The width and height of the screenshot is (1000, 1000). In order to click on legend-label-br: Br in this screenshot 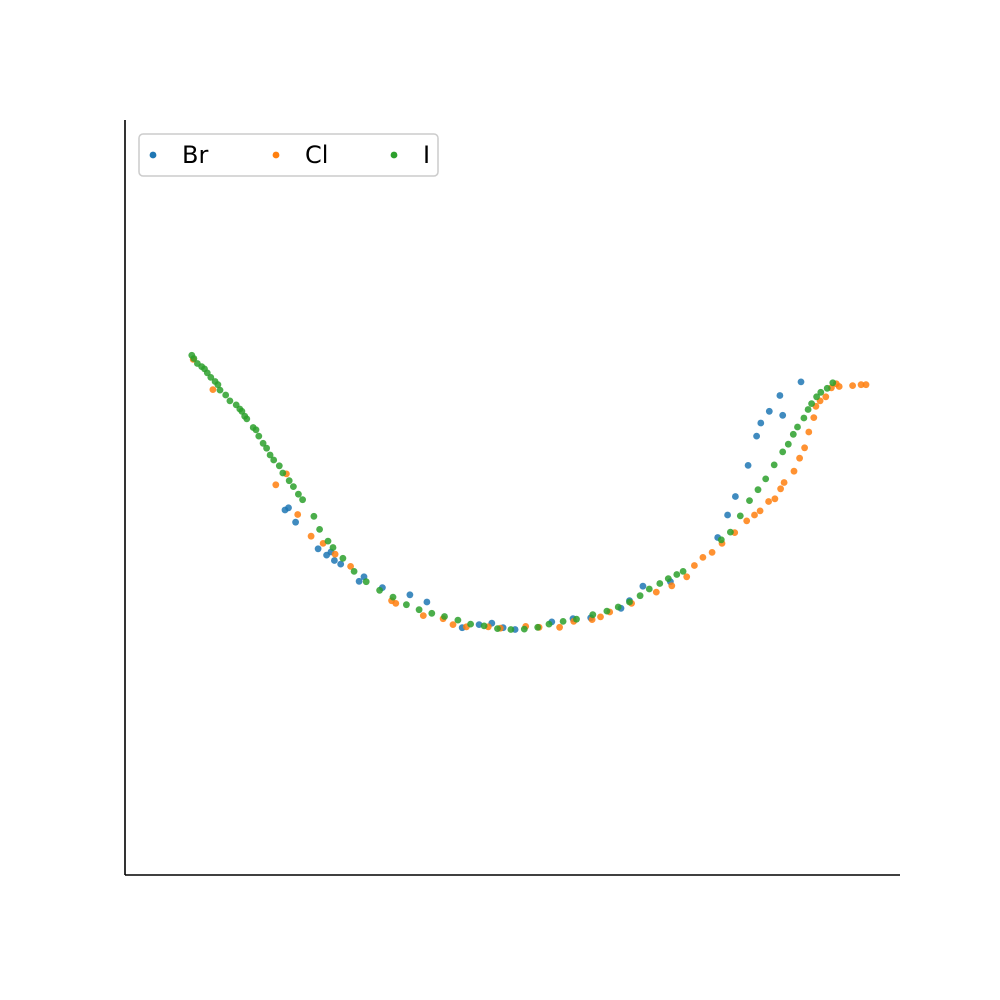, I will do `click(195, 155)`.